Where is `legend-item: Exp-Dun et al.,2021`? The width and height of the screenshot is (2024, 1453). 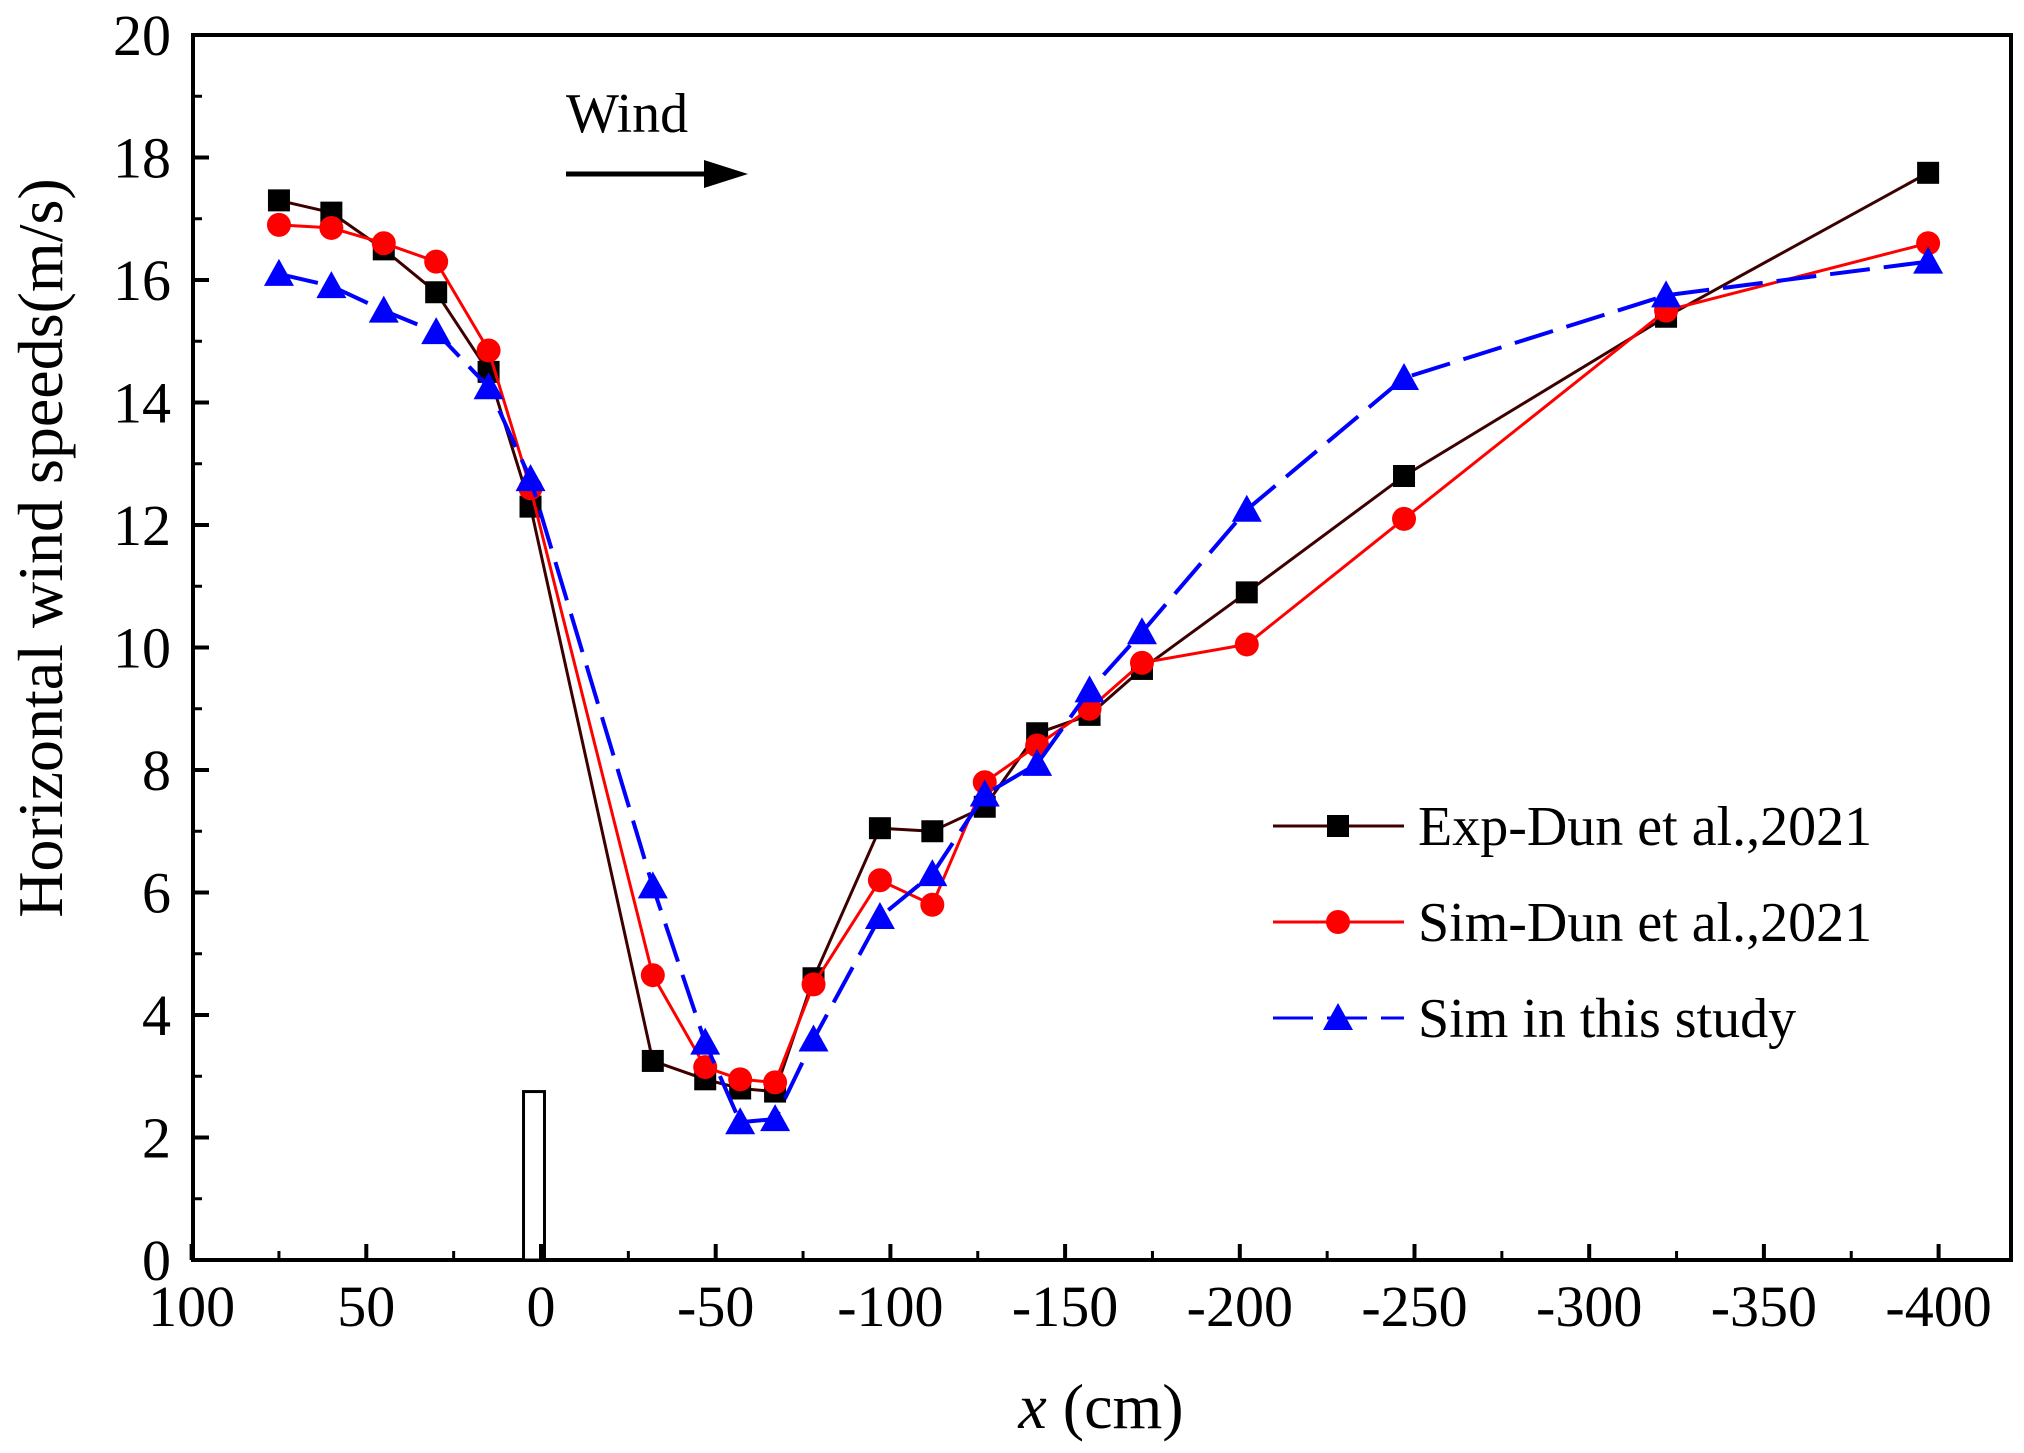
legend-item: Exp-Dun et al.,2021 is located at coordinates (1572, 827).